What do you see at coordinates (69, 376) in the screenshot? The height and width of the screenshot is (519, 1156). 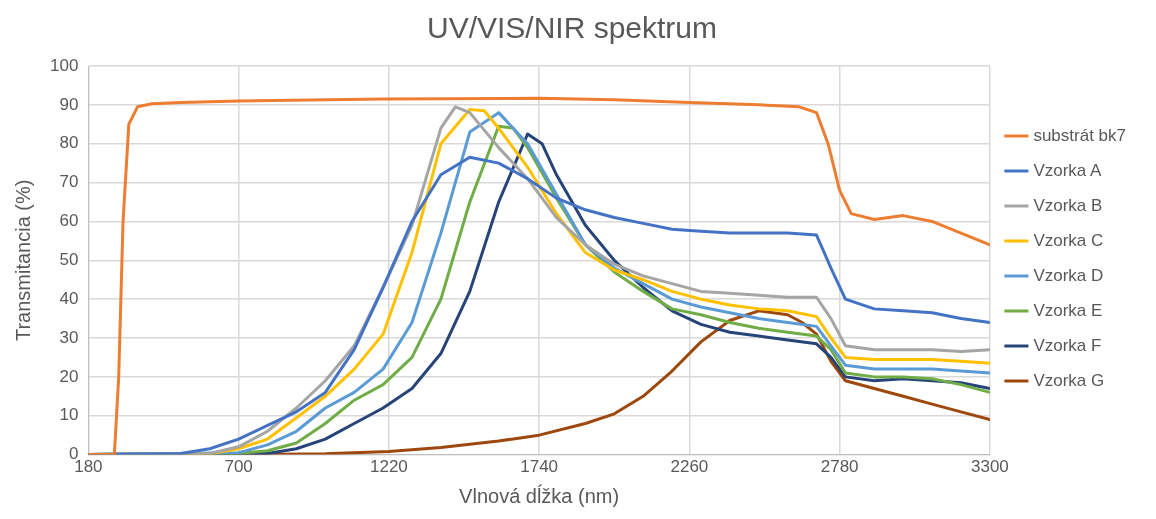 I see `y-tick-label: 20` at bounding box center [69, 376].